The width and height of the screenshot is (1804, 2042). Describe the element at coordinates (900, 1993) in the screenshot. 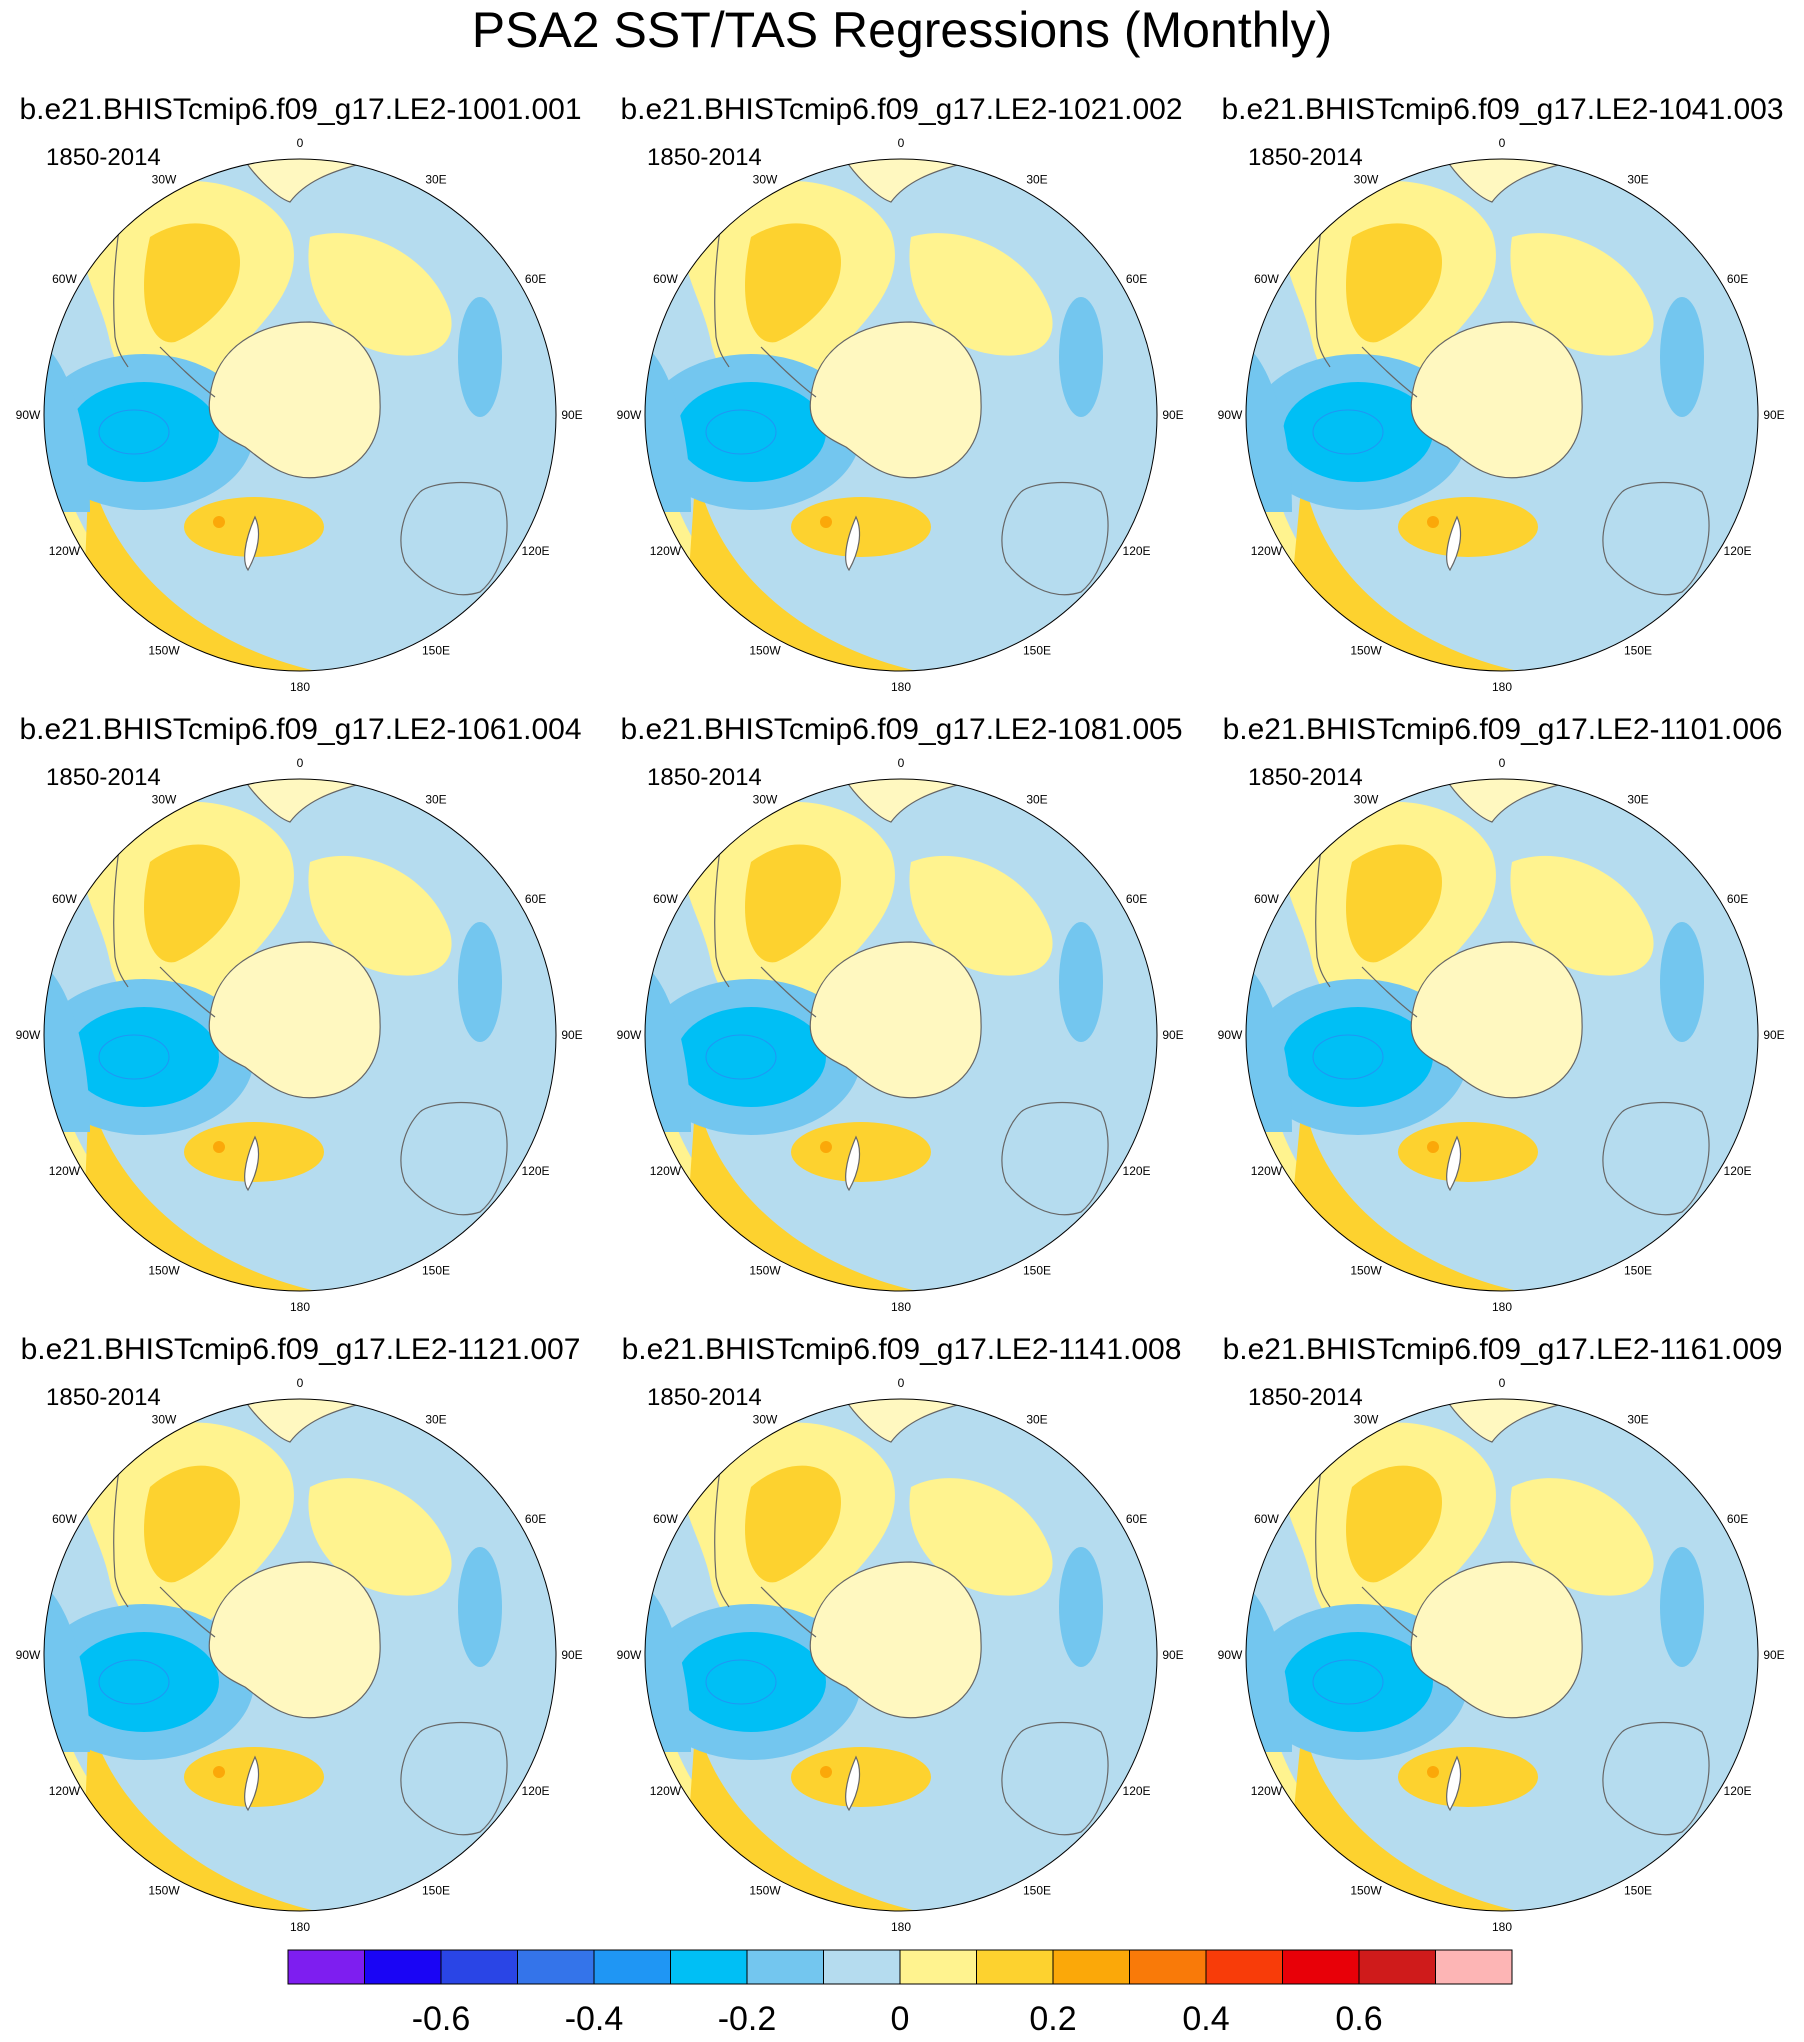

I see `colorbar: -0.6 -0.4 -0.2 0 0.2 0.4 0.6` at that location.